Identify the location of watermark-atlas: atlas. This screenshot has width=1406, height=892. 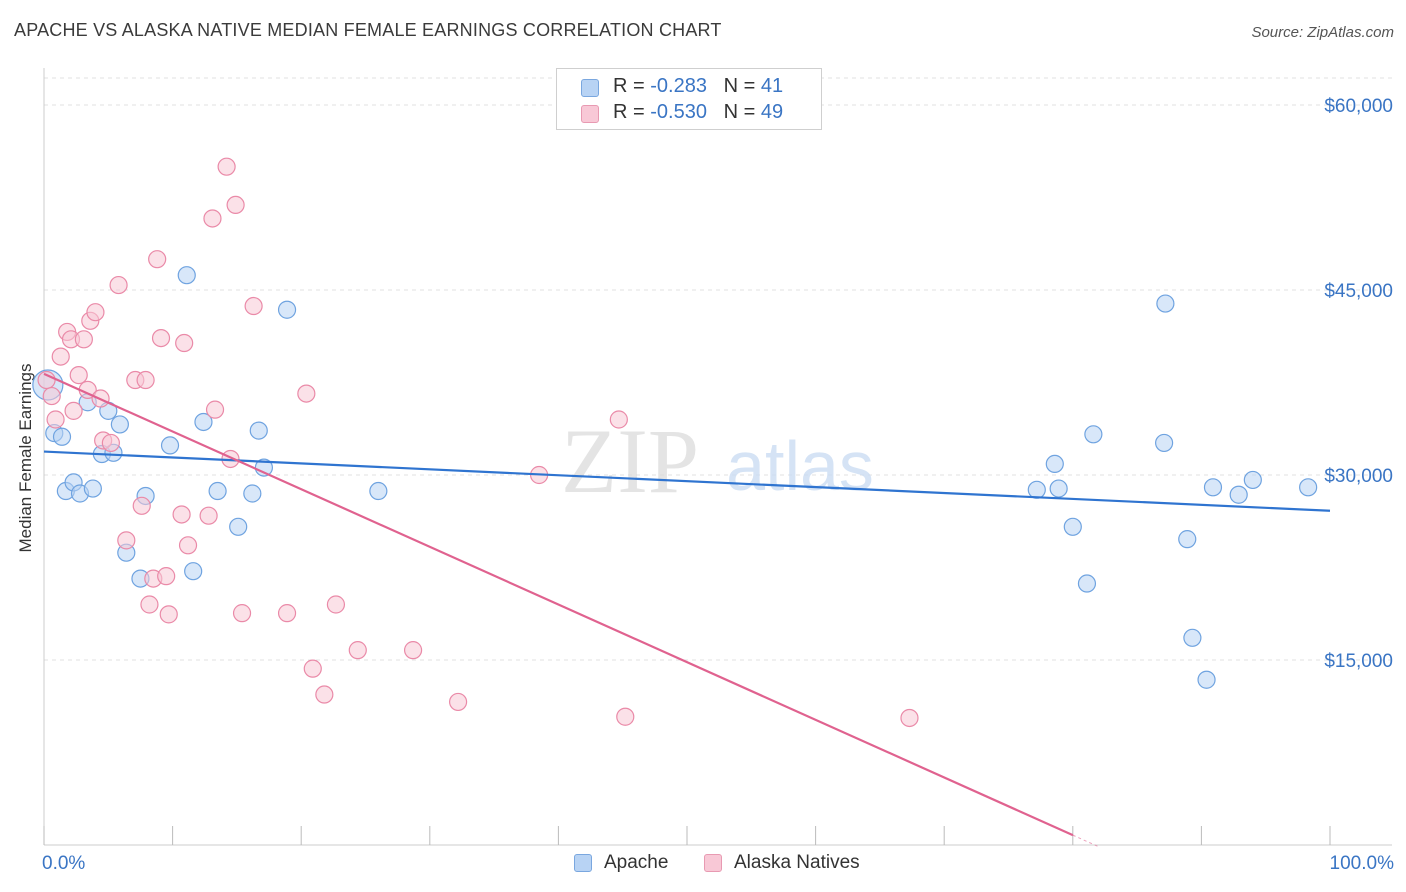
(800, 466).